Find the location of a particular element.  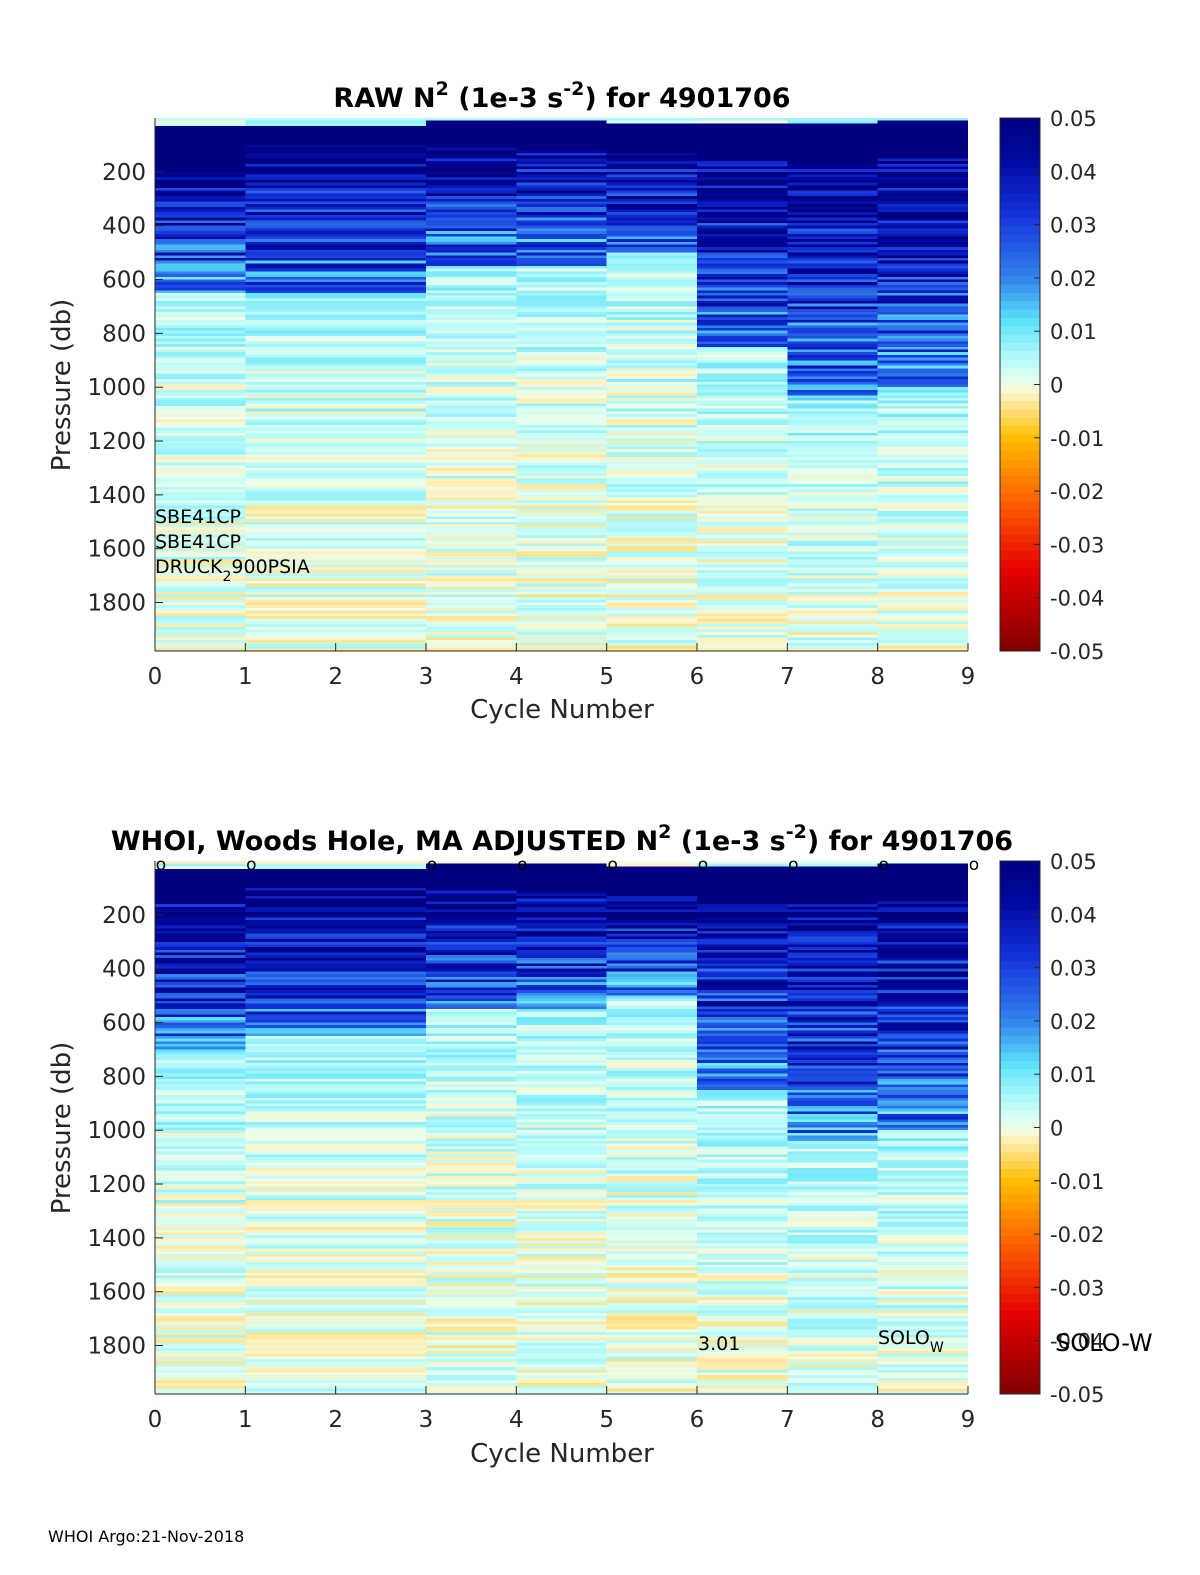

x-tick-label: 2 is located at coordinates (335, 677).